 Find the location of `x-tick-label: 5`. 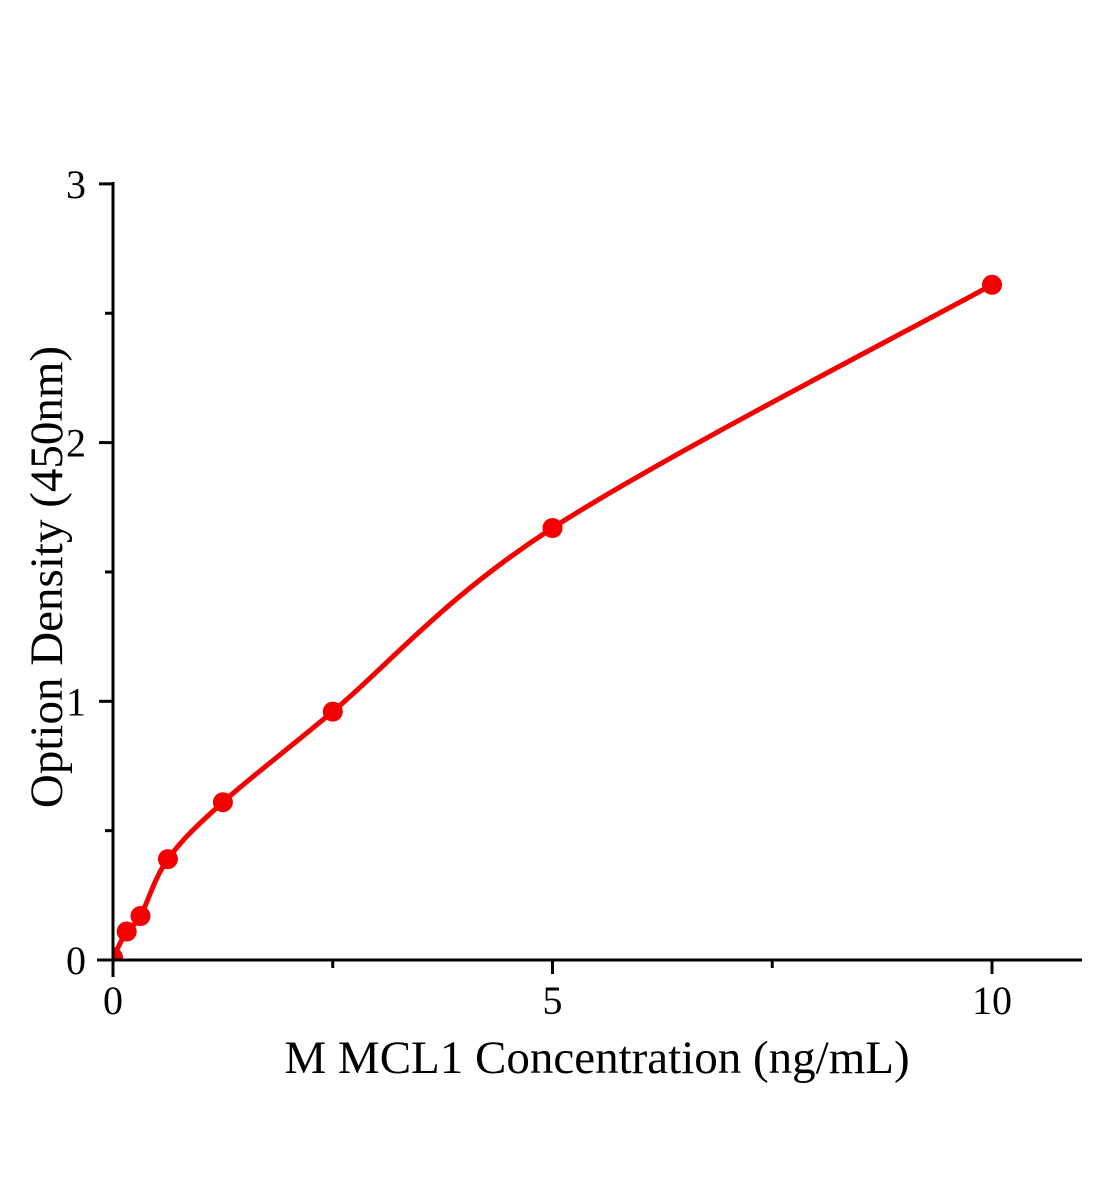

x-tick-label: 5 is located at coordinates (553, 1000).